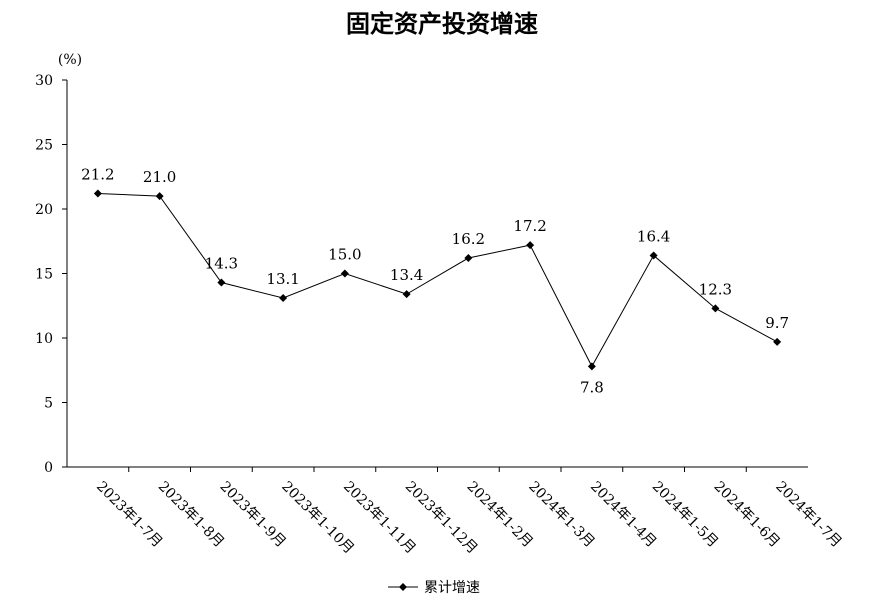 The width and height of the screenshot is (885, 608). What do you see at coordinates (344, 255) in the screenshot?
I see `data-label: 15.0` at bounding box center [344, 255].